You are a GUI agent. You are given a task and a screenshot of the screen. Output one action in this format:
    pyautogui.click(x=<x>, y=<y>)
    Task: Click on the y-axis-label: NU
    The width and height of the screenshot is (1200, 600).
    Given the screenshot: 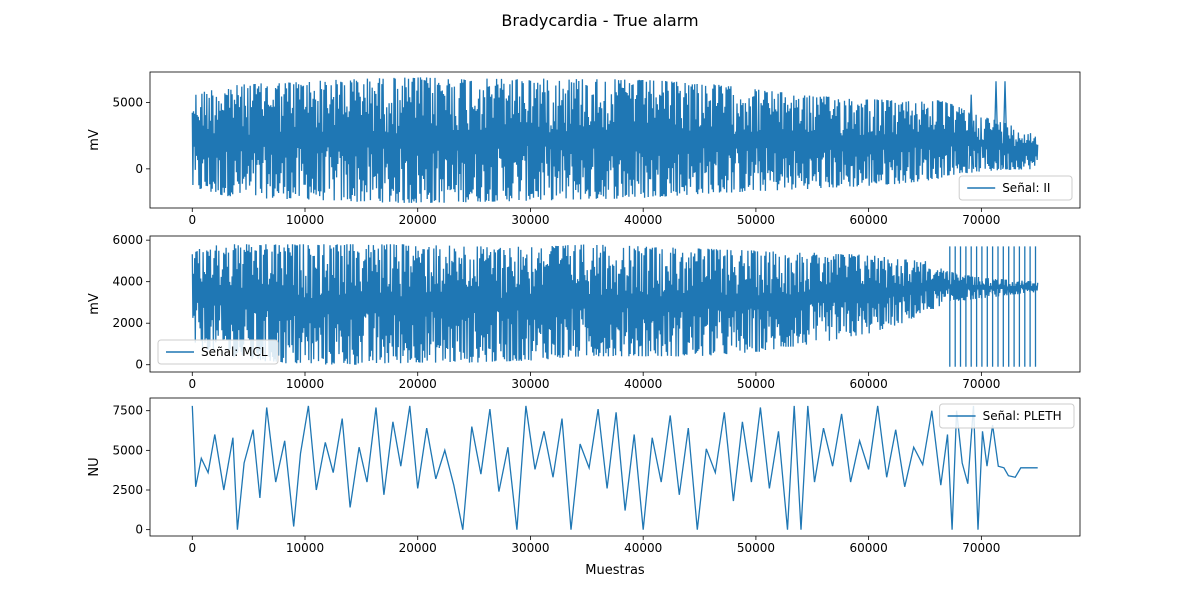 What is the action you would take?
    pyautogui.click(x=94, y=466)
    